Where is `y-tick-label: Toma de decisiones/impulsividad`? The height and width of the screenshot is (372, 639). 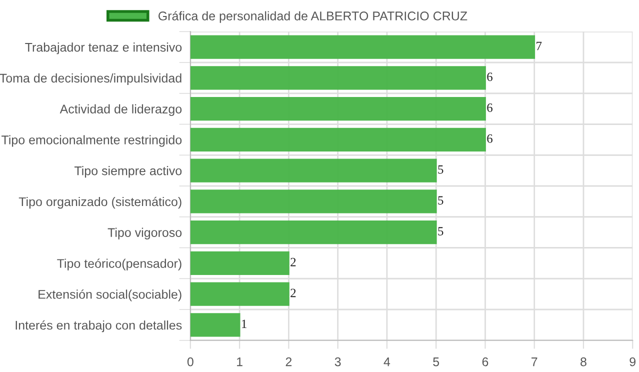
y-tick-label: Toma de decisiones/impulsividad is located at coordinates (91, 79).